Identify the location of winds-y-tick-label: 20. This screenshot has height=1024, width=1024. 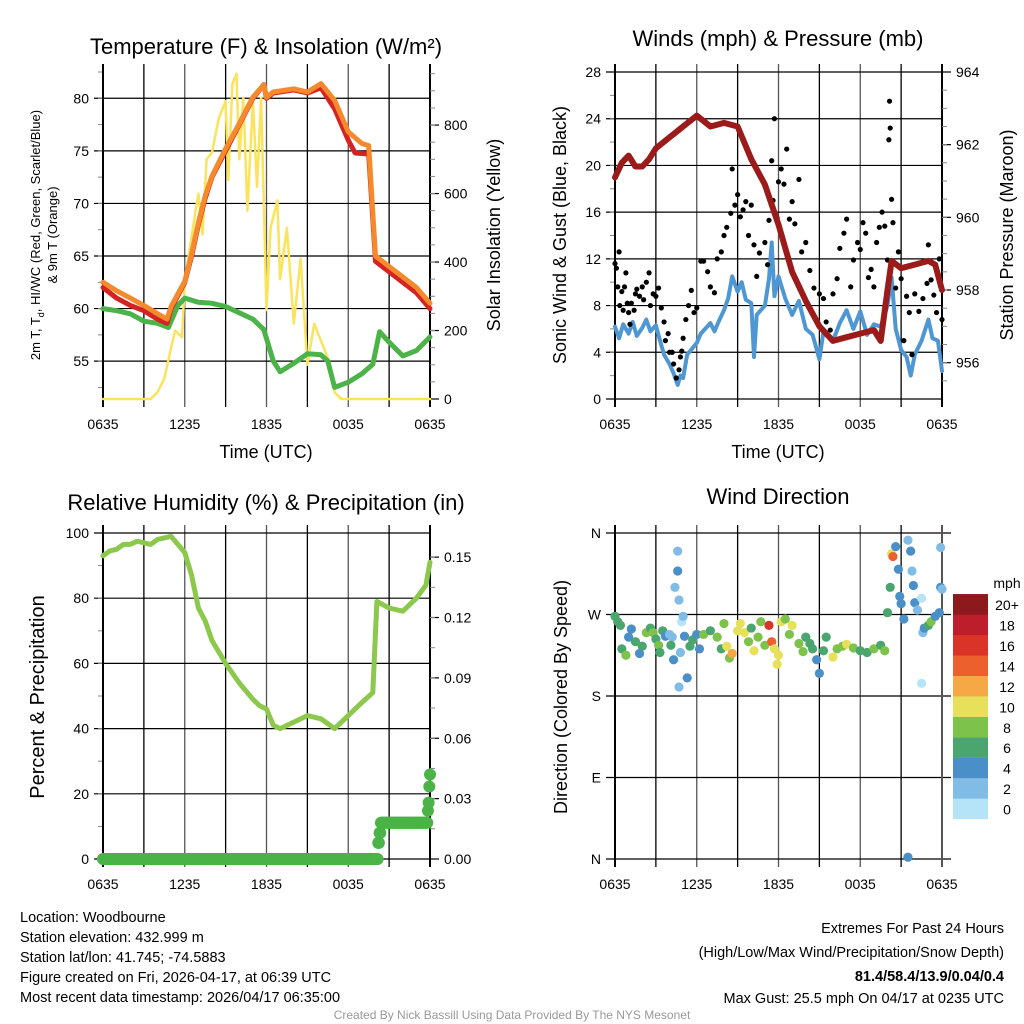
(593, 165).